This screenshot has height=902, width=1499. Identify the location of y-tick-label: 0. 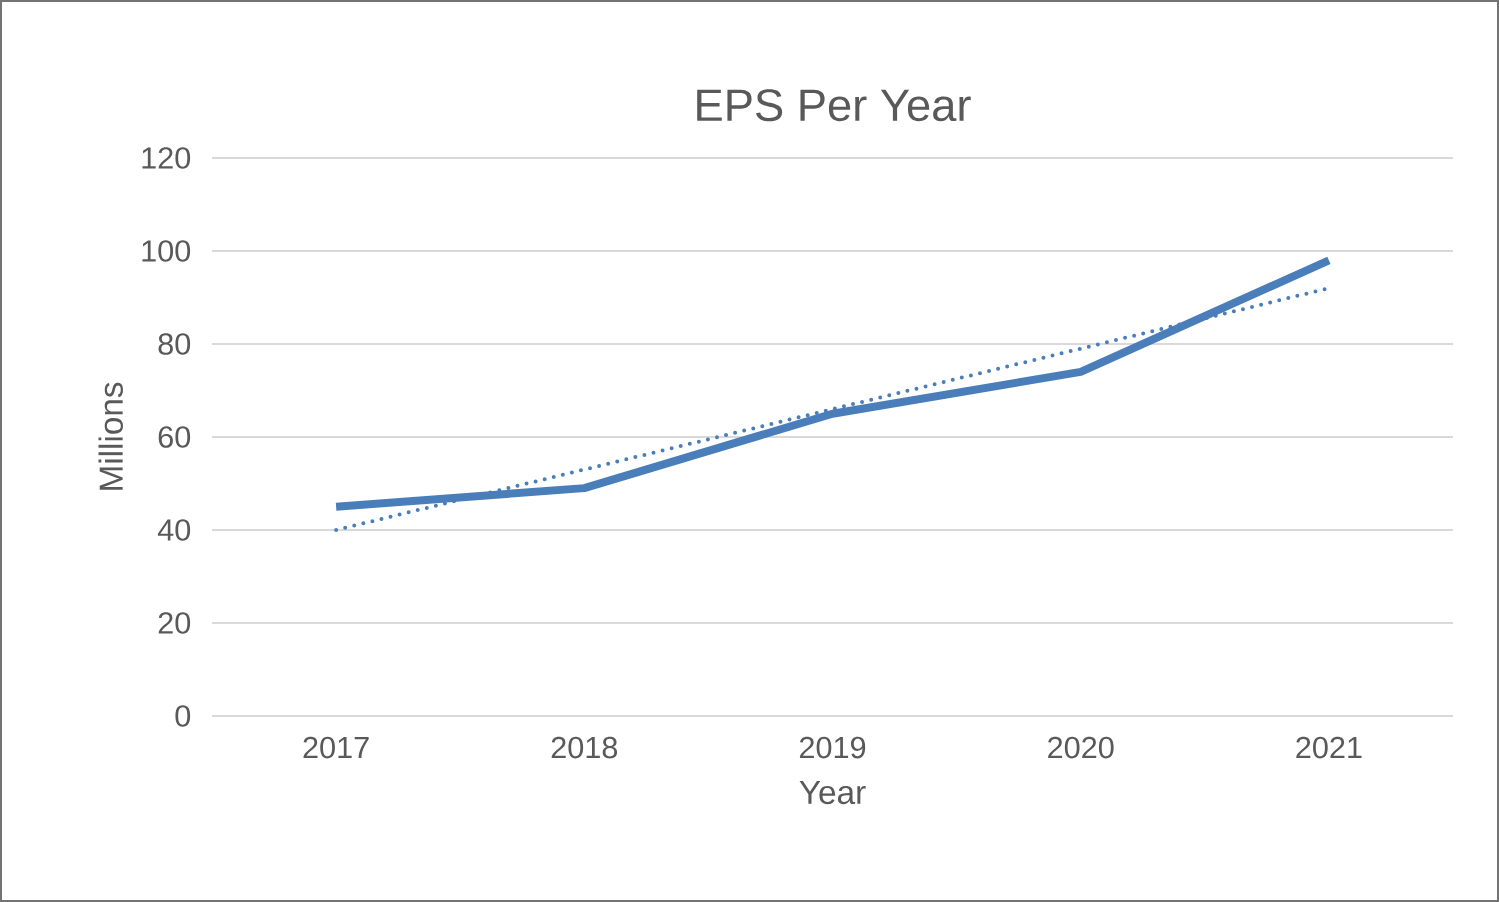
(183, 716).